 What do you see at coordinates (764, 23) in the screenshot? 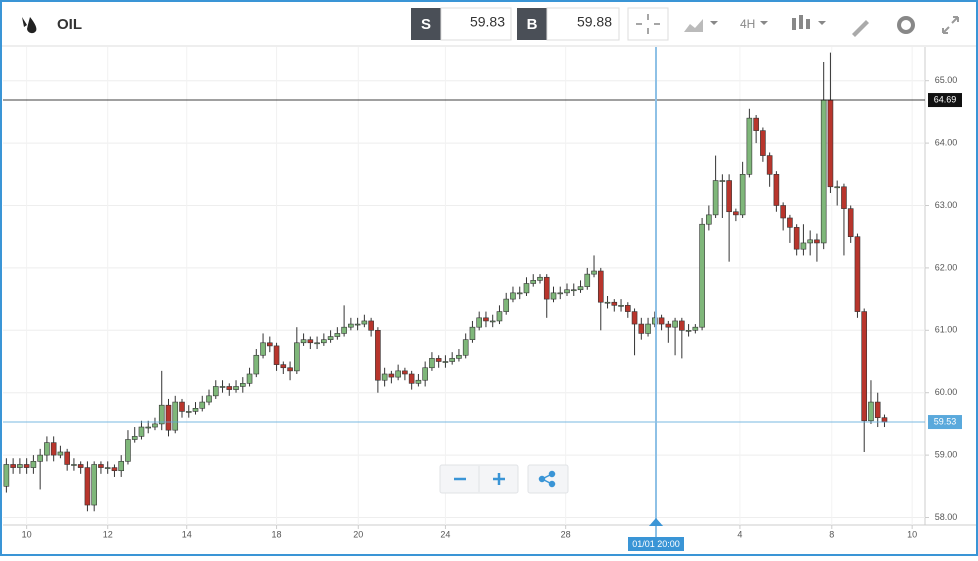
I see `timeframe-arrow` at bounding box center [764, 23].